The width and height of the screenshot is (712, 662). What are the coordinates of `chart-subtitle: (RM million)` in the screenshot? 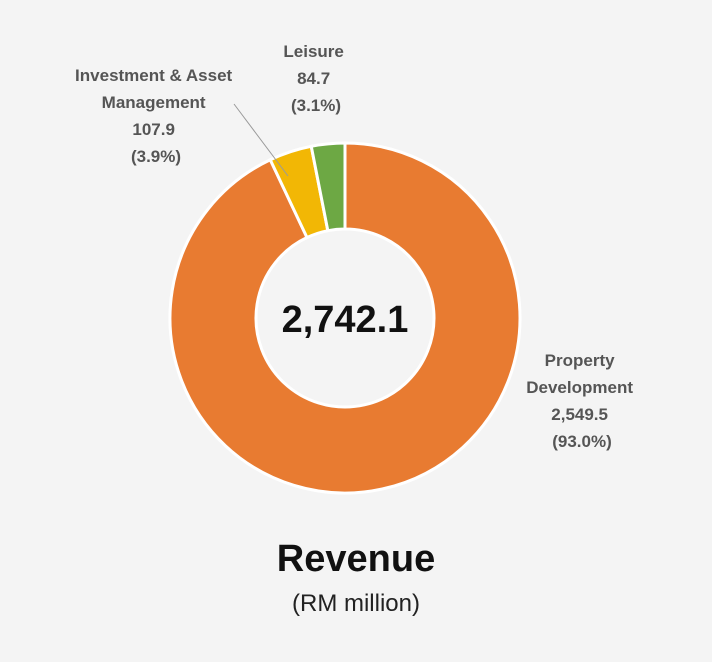 It's located at (356, 603).